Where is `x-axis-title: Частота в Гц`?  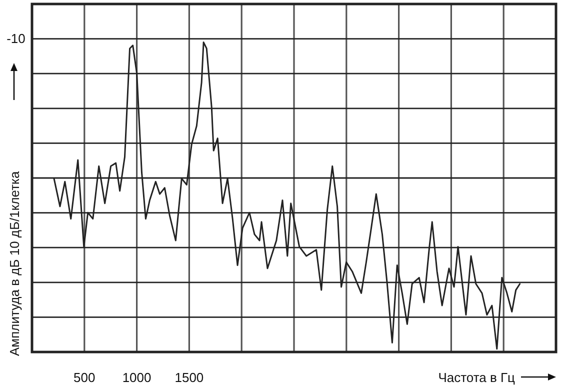 x-axis-title: Частота в Гц is located at coordinates (477, 377).